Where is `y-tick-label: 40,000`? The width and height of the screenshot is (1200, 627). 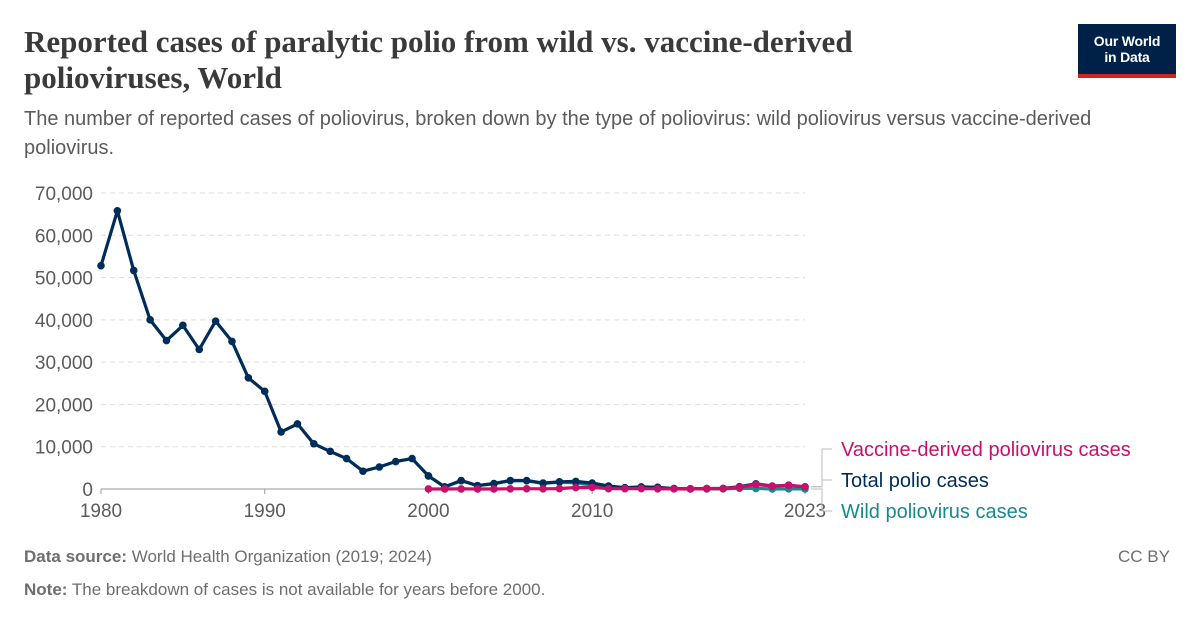 y-tick-label: 40,000 is located at coordinates (64, 321).